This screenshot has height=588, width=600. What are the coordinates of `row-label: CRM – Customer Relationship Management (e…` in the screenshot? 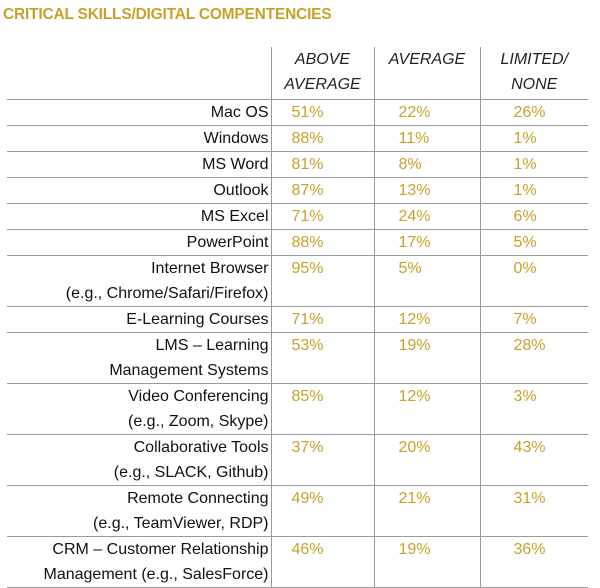 It's located at (156, 562).